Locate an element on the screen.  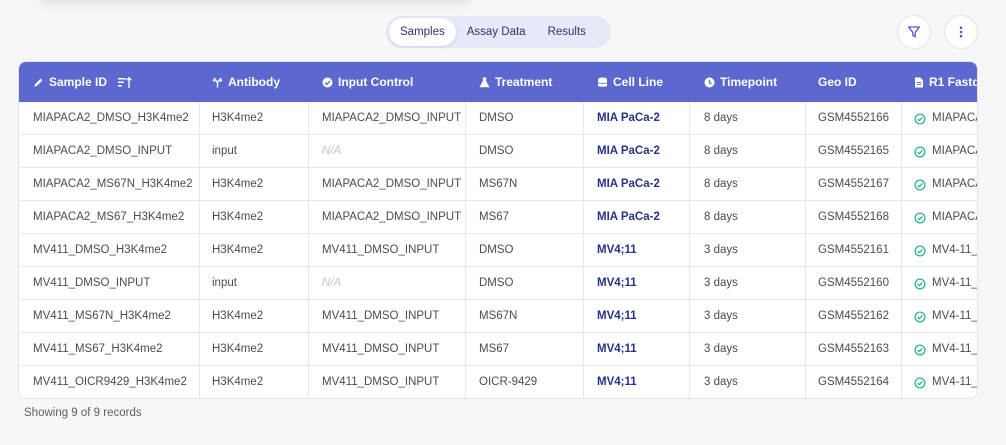
cell-input-control: N/A is located at coordinates (332, 283).